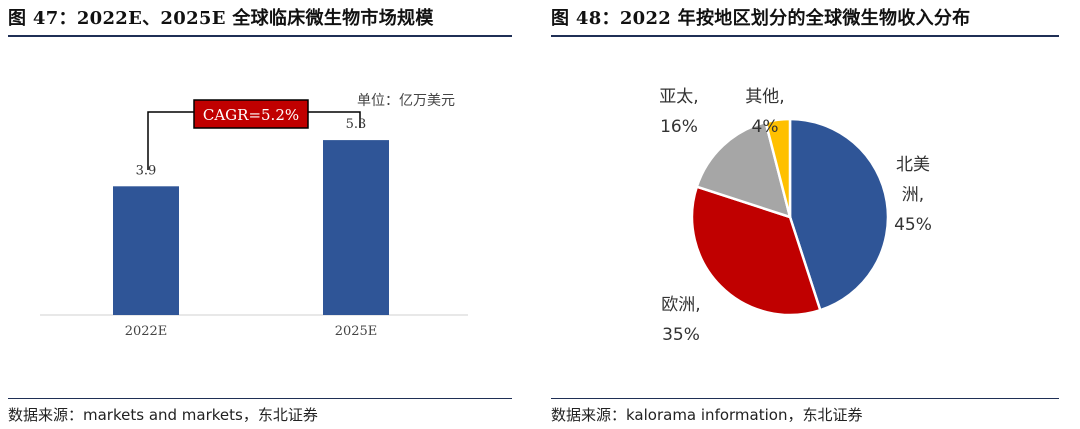  Describe the element at coordinates (170, 140) in the screenshot. I see `cagr-bracket-left` at that location.